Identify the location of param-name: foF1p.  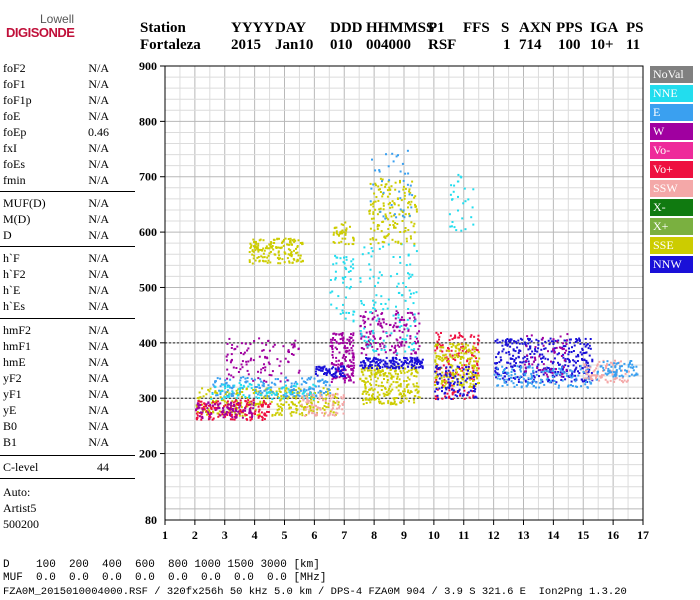
(17, 100).